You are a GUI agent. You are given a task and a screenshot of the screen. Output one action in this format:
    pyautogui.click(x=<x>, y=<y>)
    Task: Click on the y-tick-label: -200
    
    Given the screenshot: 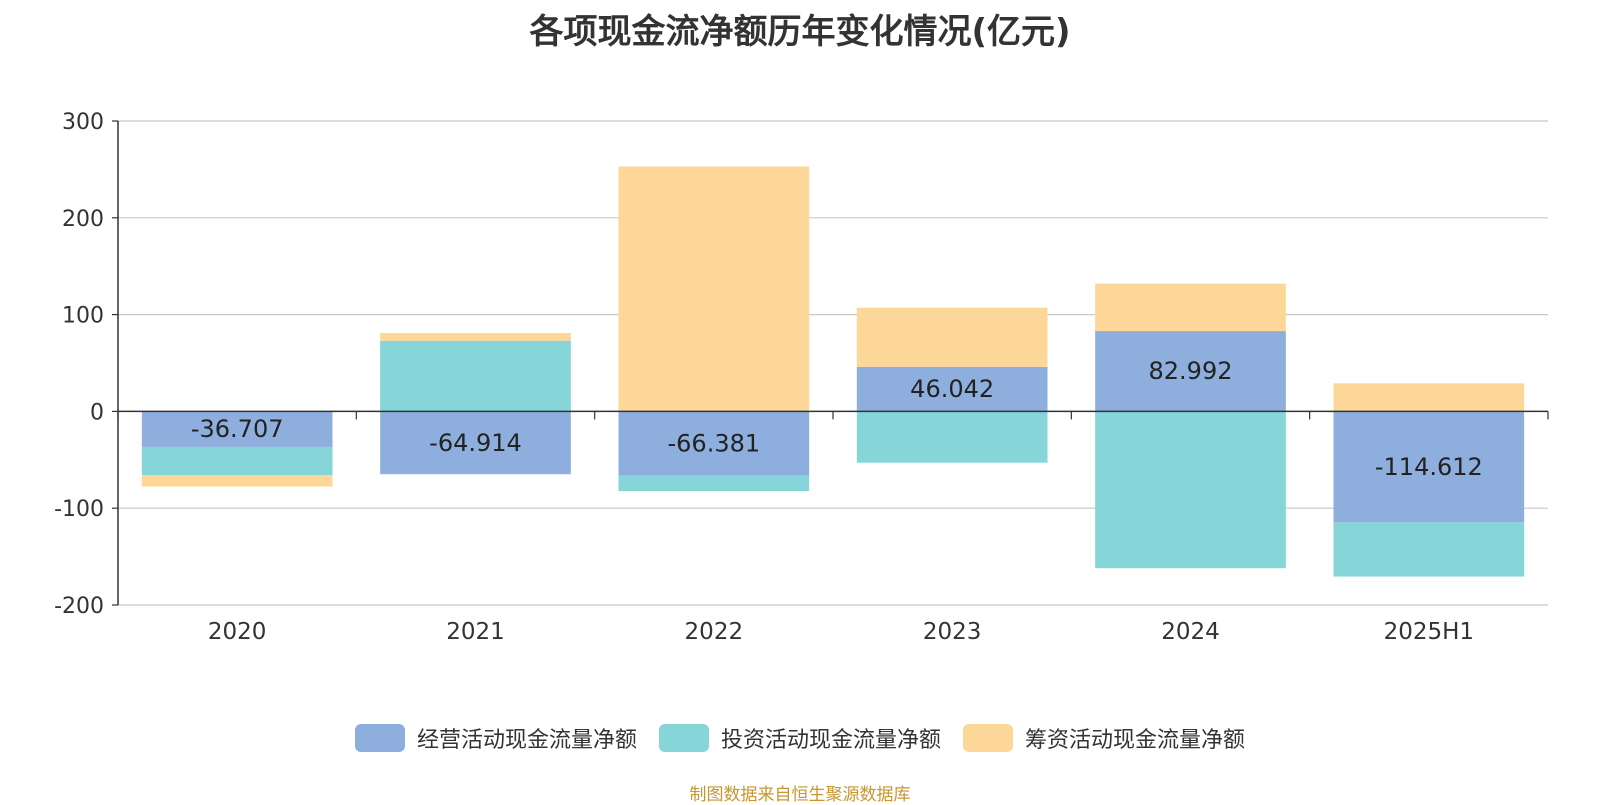 What is the action you would take?
    pyautogui.click(x=79, y=606)
    